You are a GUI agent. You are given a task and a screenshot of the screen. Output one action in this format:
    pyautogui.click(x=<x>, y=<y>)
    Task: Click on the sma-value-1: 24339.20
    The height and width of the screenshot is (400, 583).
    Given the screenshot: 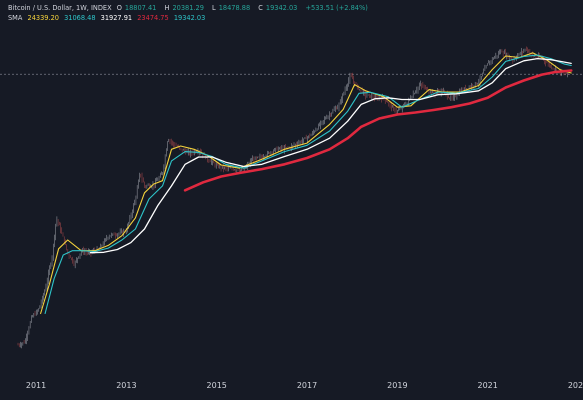 What is the action you would take?
    pyautogui.click(x=43, y=18)
    